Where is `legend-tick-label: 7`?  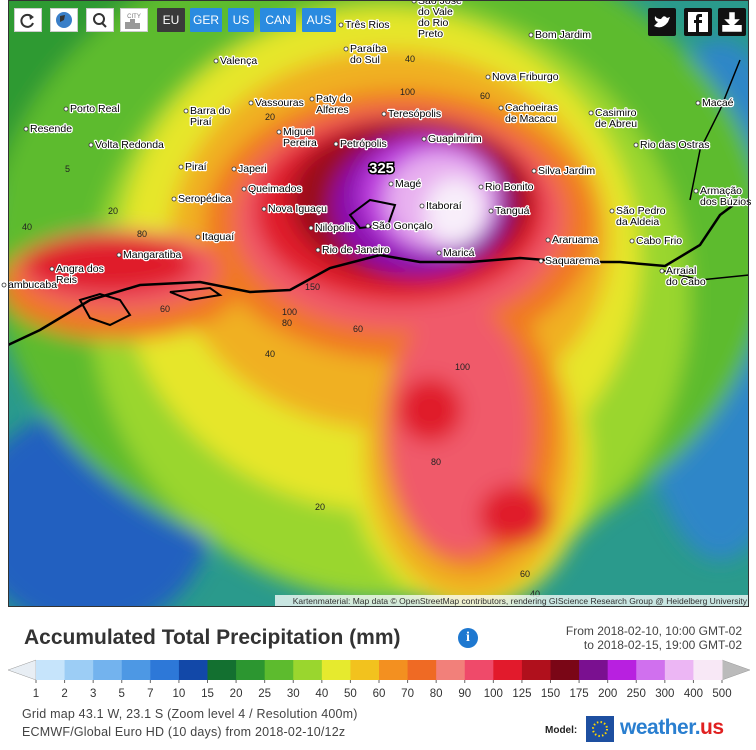 legend-tick-label: 7 is located at coordinates (150, 694).